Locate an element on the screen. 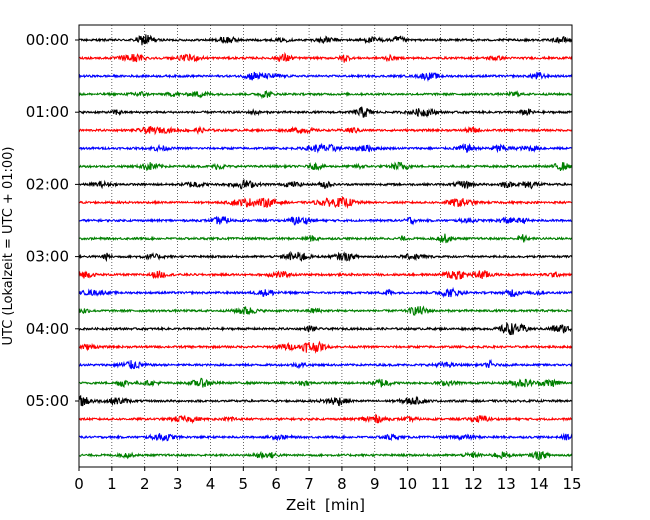 The height and width of the screenshot is (520, 650). y-ticks: 00:00 01:00 02:00 03:00 04:00 05:00 is located at coordinates (52, 220).